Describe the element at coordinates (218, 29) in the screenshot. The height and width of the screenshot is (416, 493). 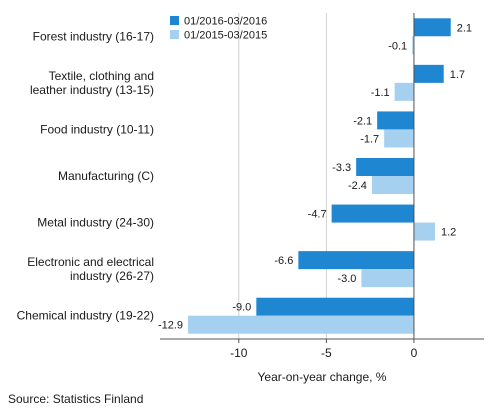
I see `legend: 01/2016-03/2016 01/2015-03/2015` at that location.